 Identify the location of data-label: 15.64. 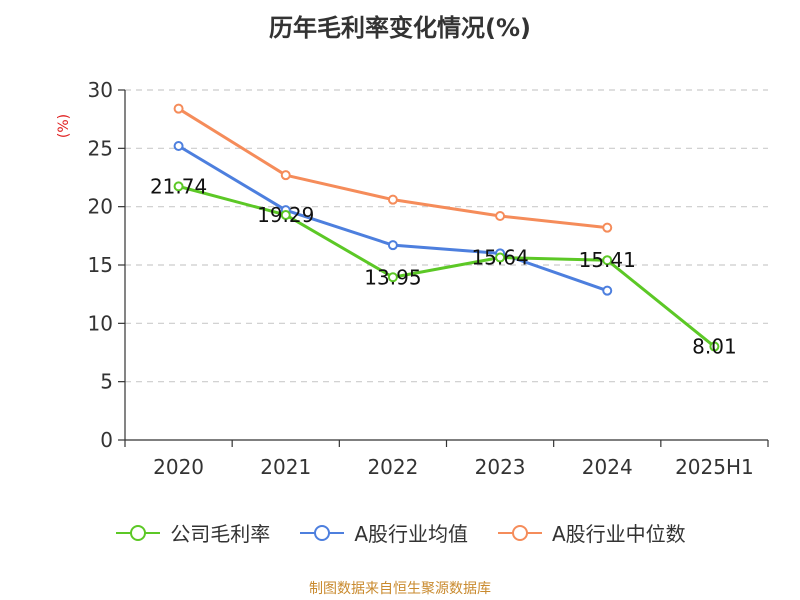
(499, 258).